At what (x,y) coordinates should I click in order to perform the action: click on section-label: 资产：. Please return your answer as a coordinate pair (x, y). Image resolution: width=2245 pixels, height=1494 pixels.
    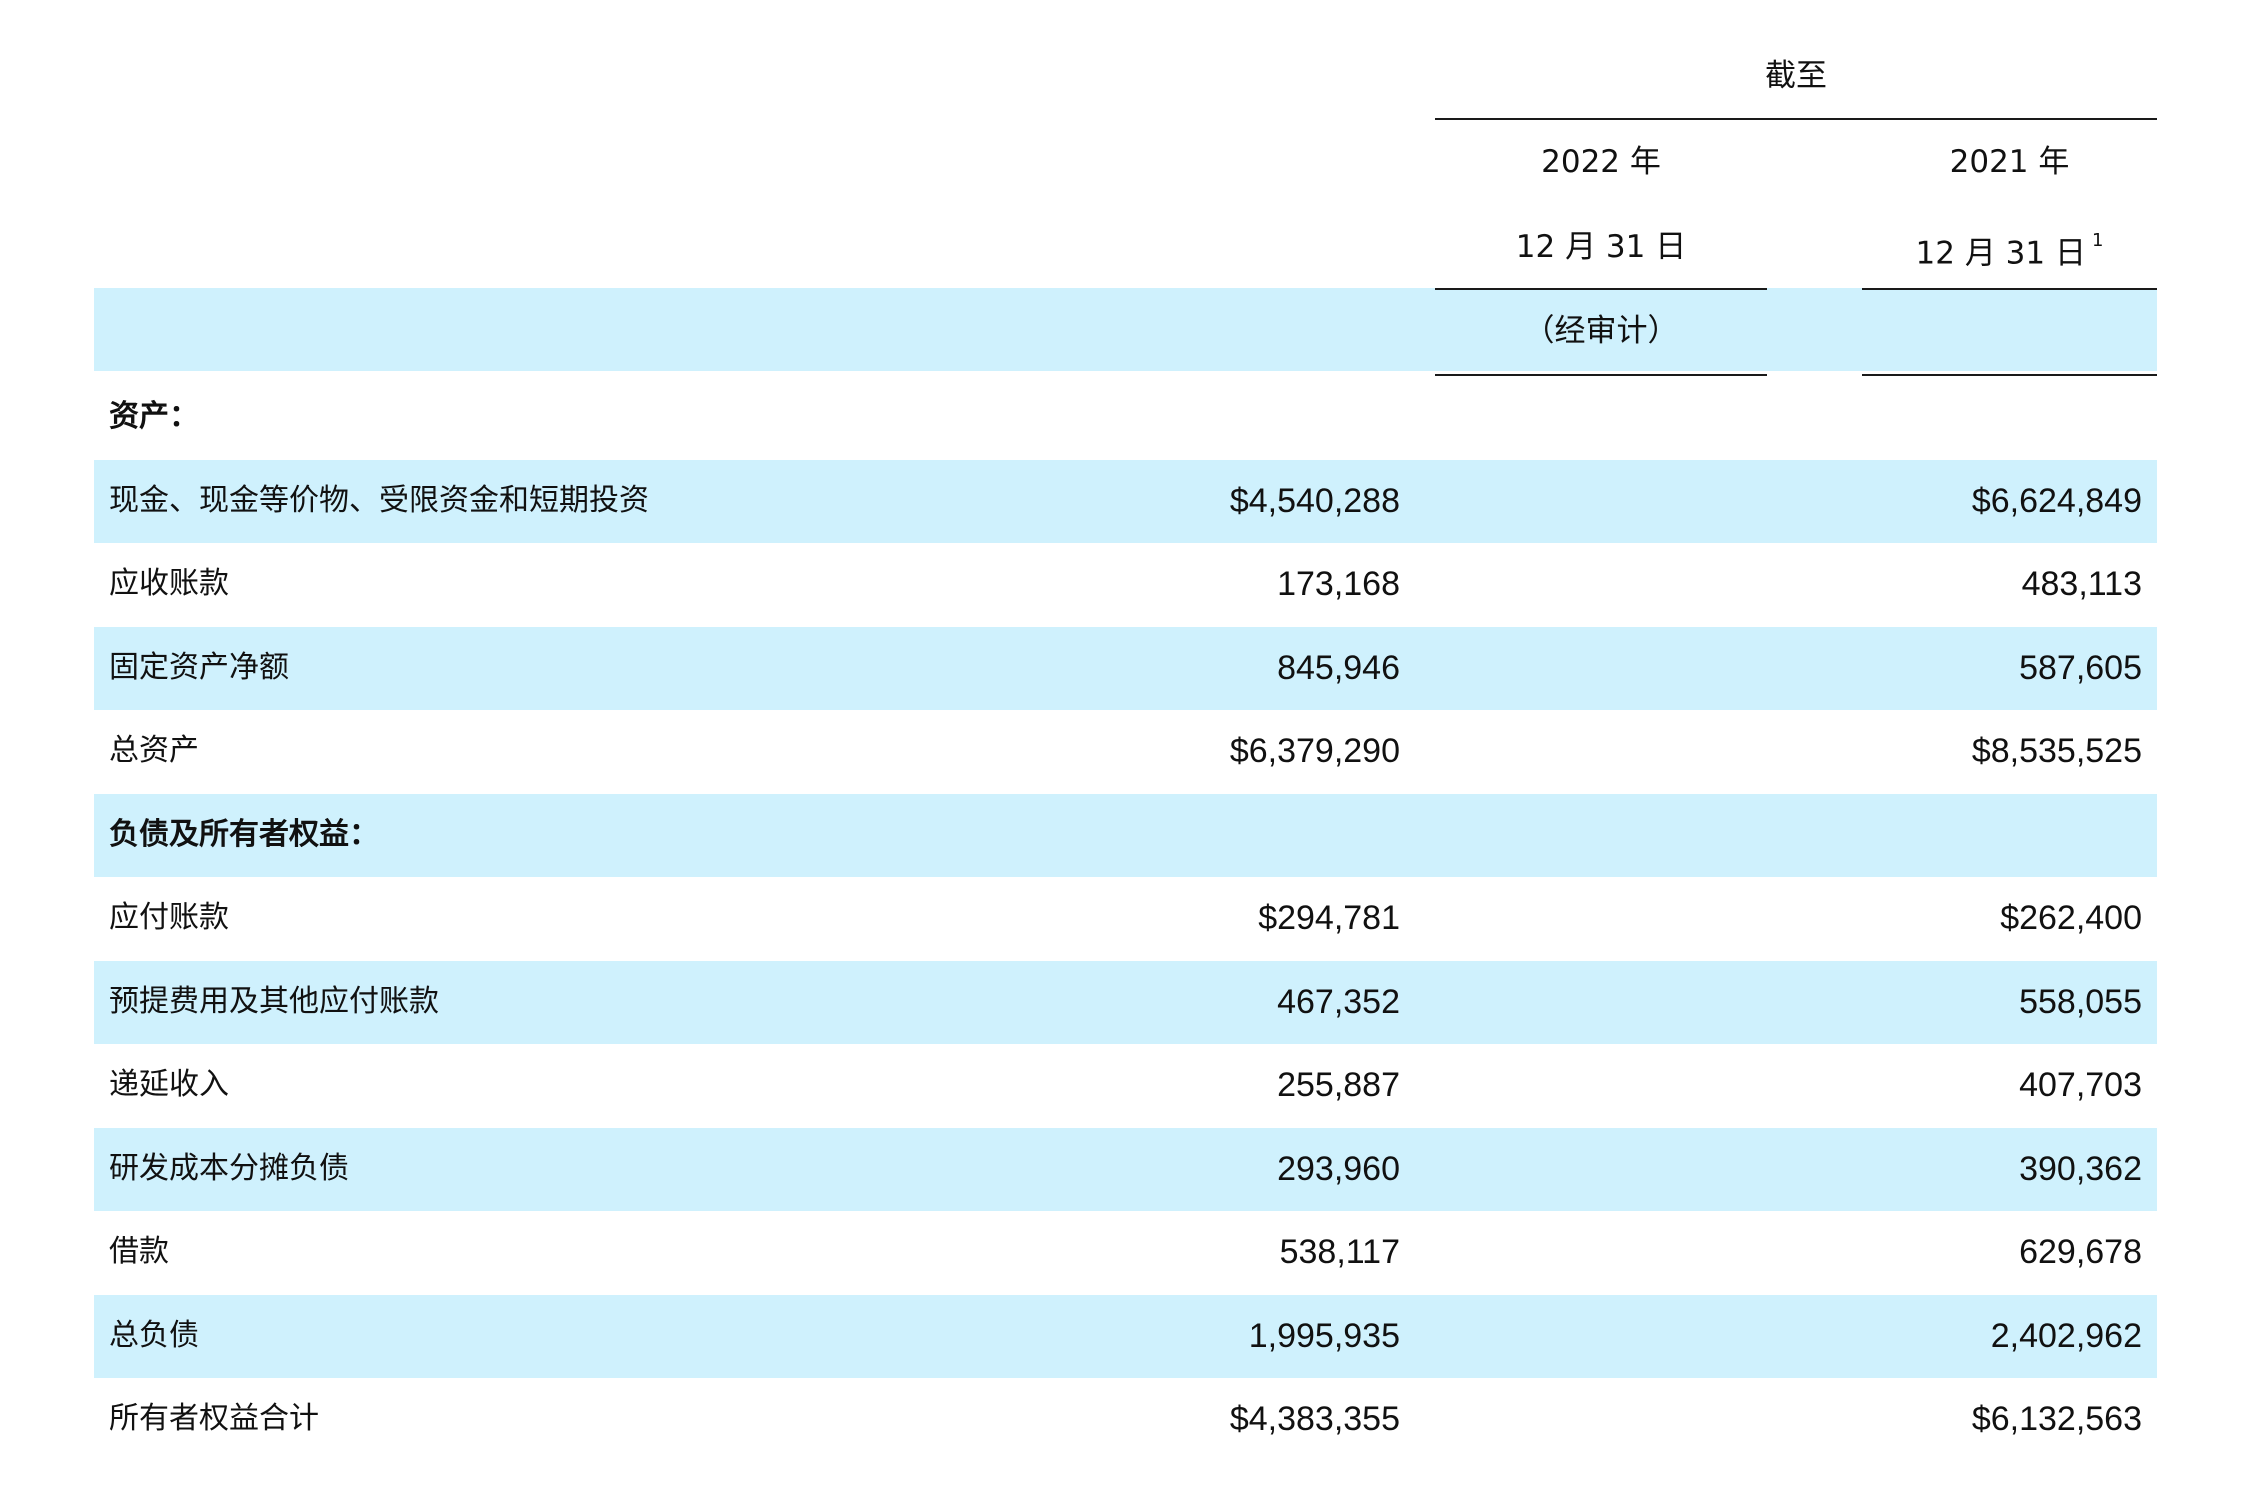
    Looking at the image, I should click on (154, 416).